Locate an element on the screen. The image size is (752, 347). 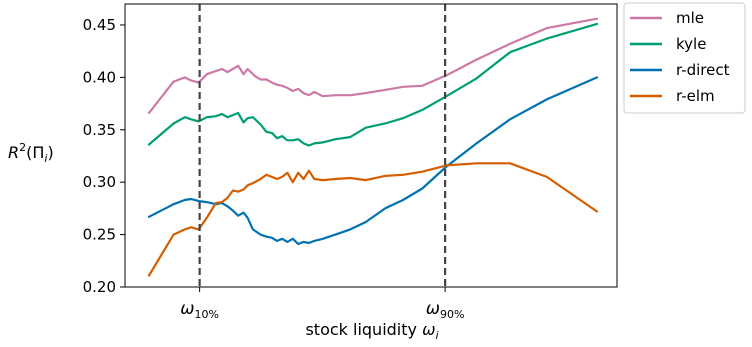
vline-label-10pct: ω10% is located at coordinates (199, 310).